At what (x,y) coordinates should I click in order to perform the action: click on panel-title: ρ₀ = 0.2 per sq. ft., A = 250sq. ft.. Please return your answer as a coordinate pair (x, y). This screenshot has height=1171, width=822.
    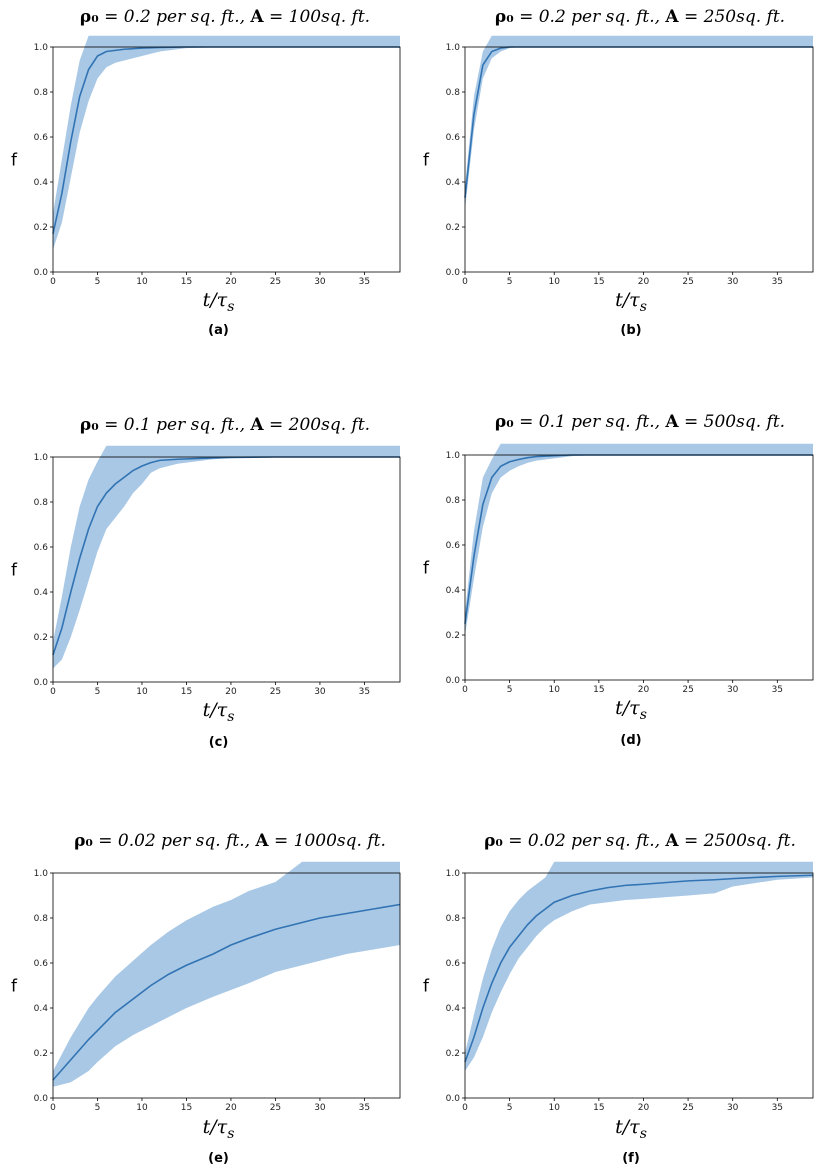
    Looking at the image, I should click on (640, 17).